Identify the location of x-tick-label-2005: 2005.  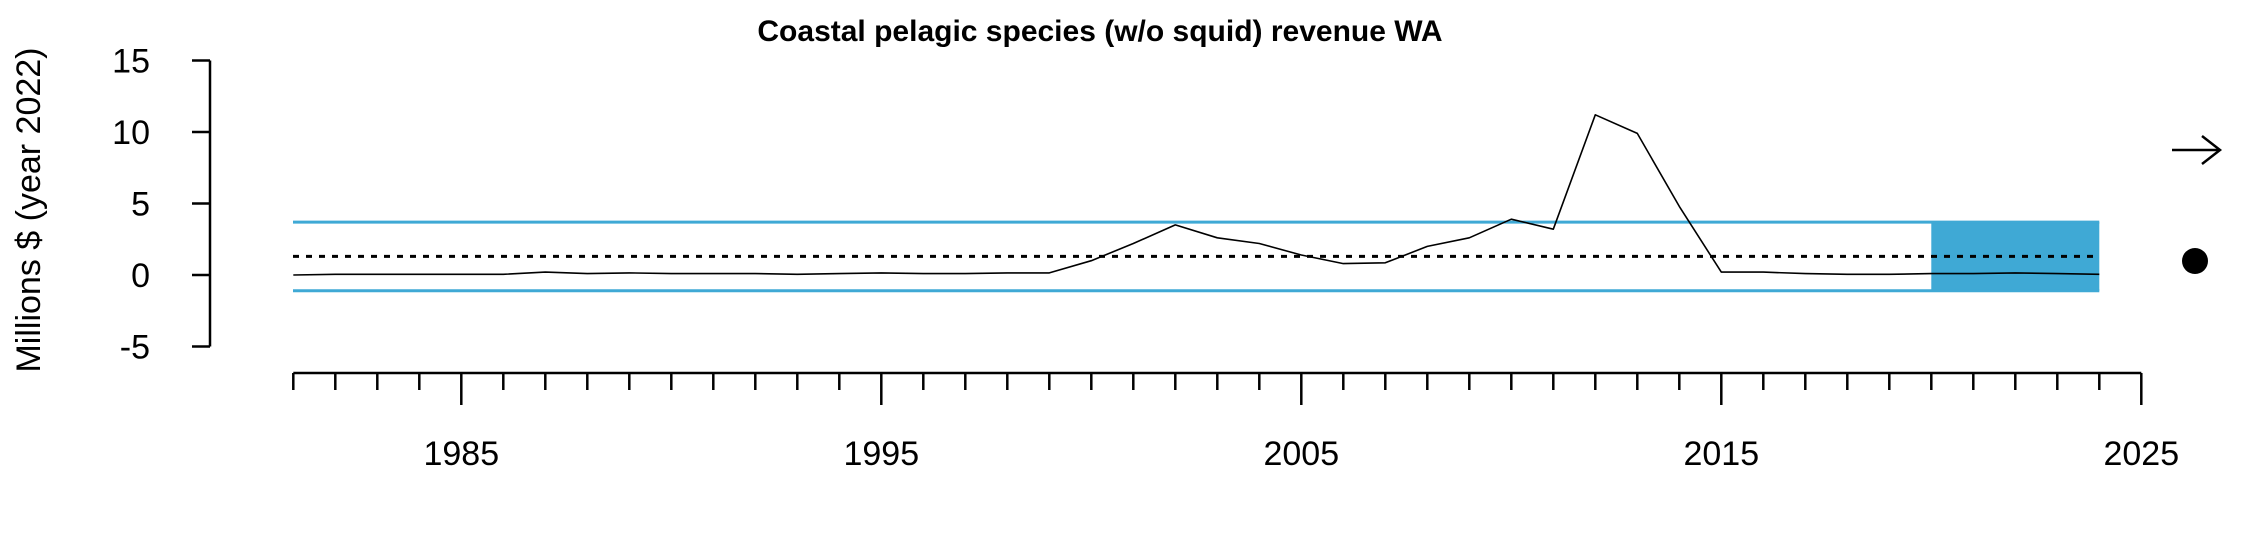
(1301, 454).